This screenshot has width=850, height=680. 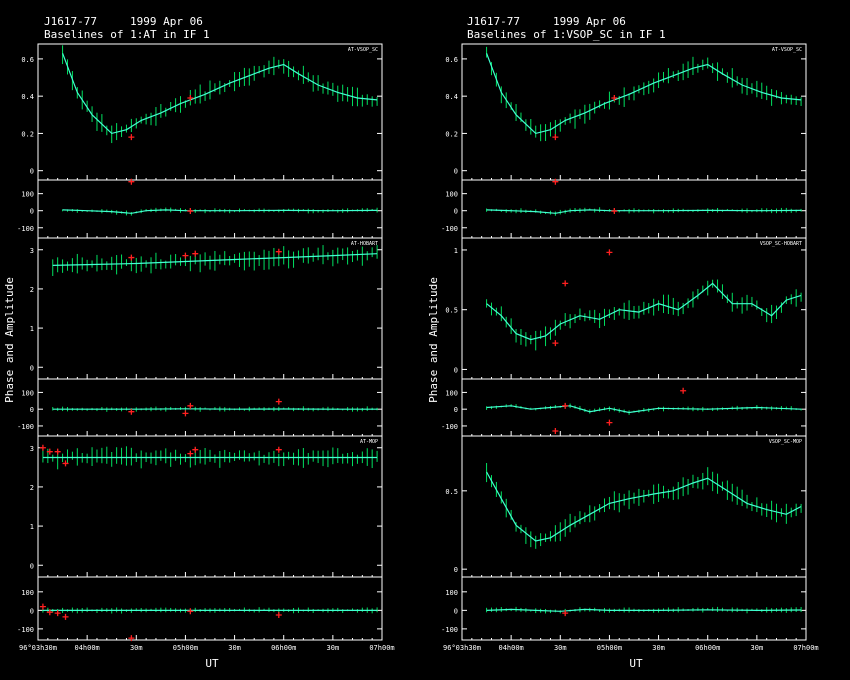 What do you see at coordinates (127, 34) in the screenshot?
I see `plot-subtitle: Baselines of 1:AT in IF 1` at bounding box center [127, 34].